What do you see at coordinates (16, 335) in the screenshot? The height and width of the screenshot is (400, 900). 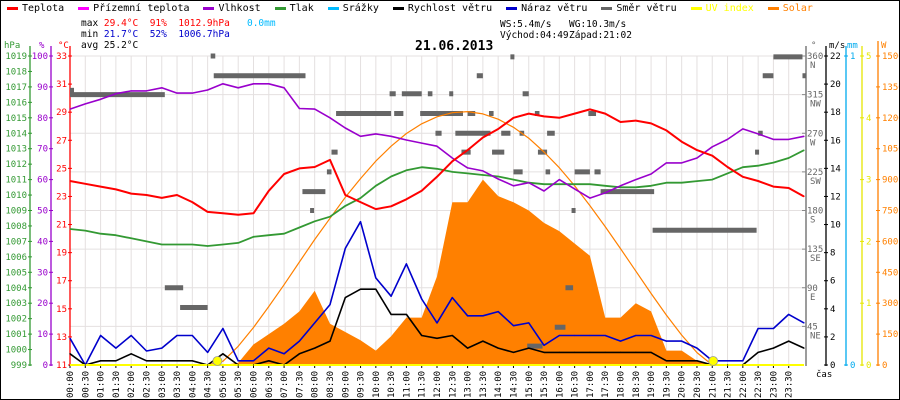 I see `pressure-tick-label: 1001` at bounding box center [16, 335].